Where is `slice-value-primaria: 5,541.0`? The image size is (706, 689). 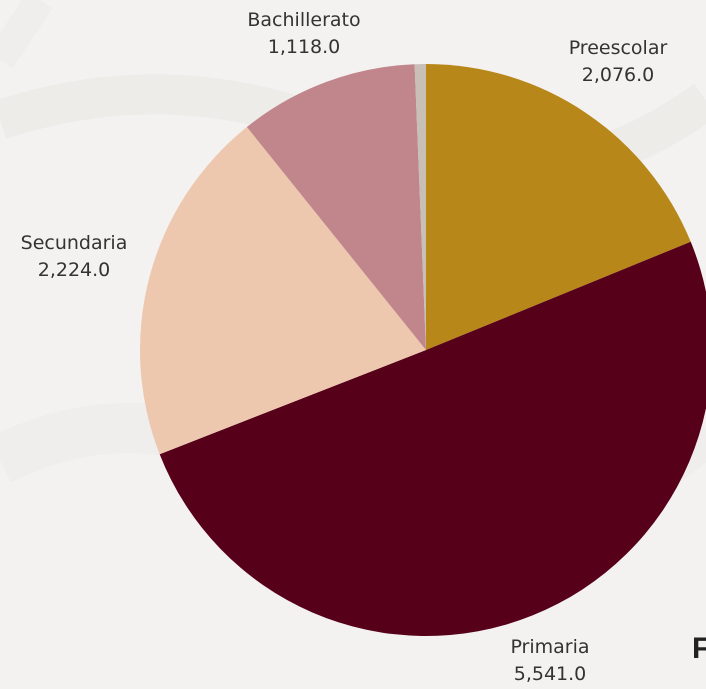 slice-value-primaria: 5,541.0 is located at coordinates (550, 674).